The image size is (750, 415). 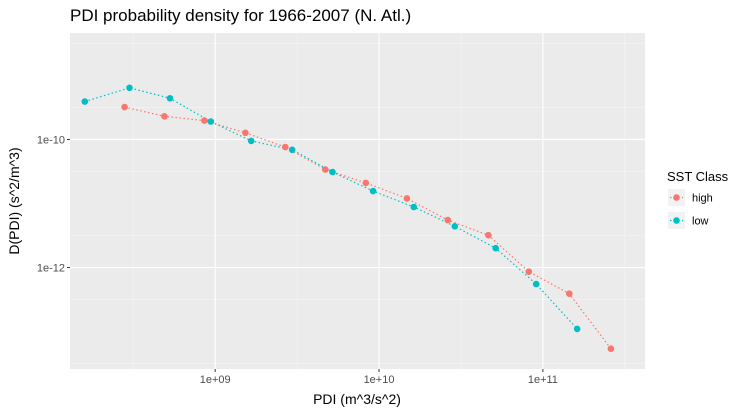 I want to click on legend-point-low, so click(x=676, y=220).